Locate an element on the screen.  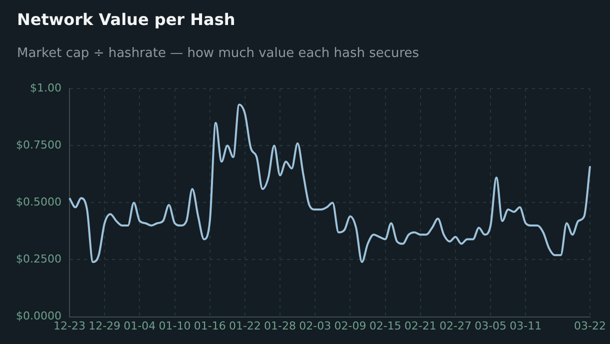
x-tick-label: 01-22 is located at coordinates (244, 325).